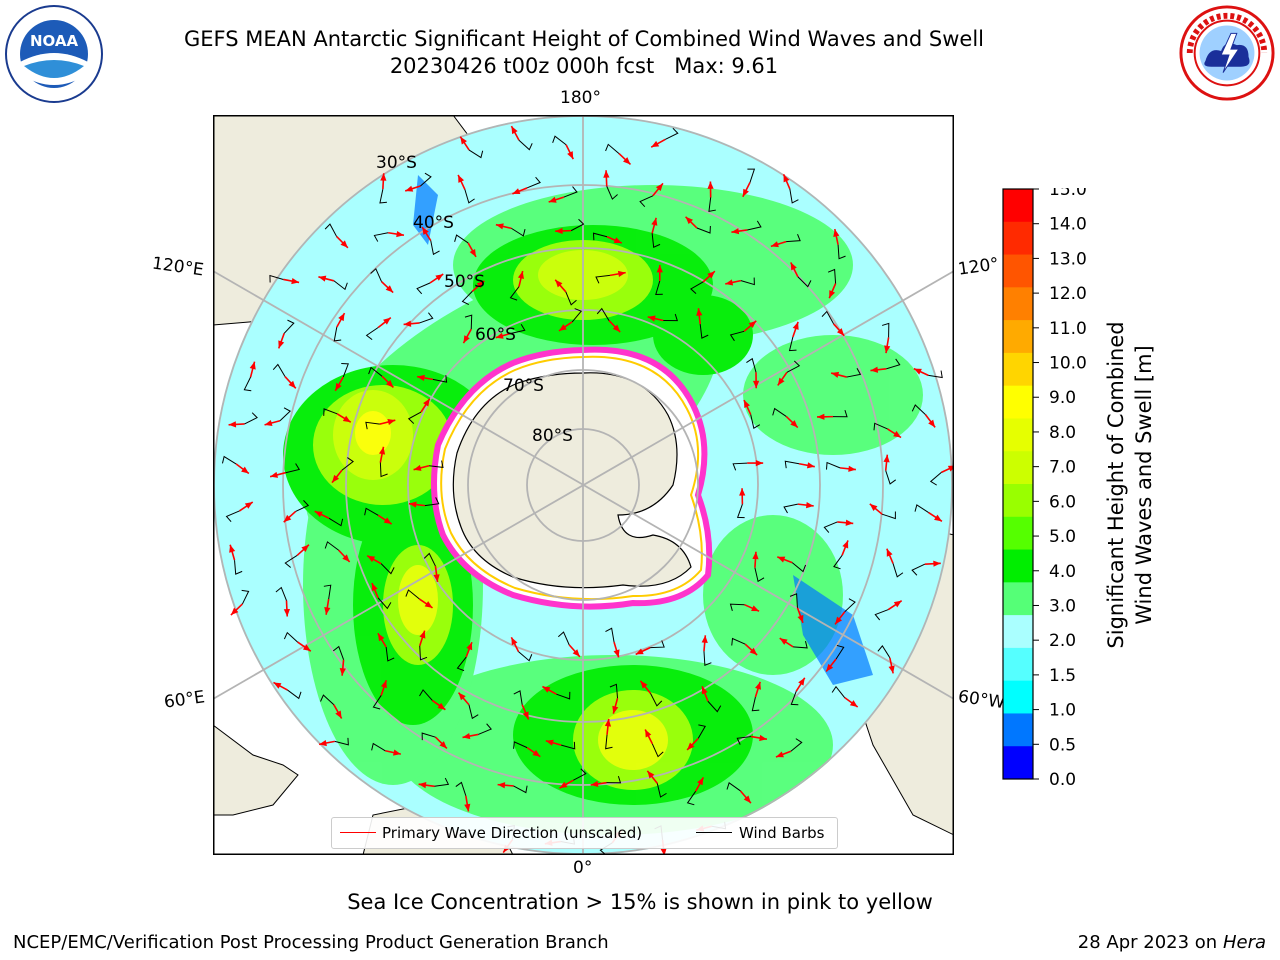 The height and width of the screenshot is (960, 1280). Describe the element at coordinates (523, 386) in the screenshot. I see `lat-label-70s: 70°S` at that location.